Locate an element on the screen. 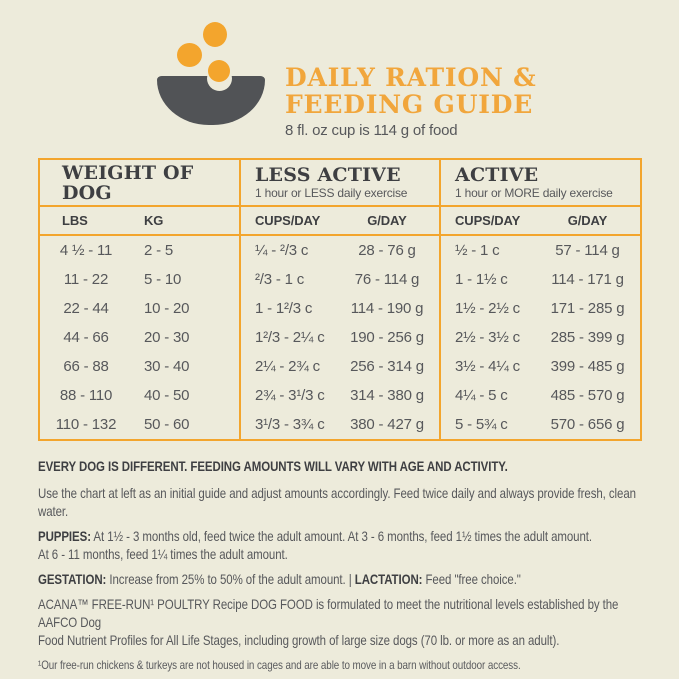  active-grams: 570 - 656 g is located at coordinates (587, 424).